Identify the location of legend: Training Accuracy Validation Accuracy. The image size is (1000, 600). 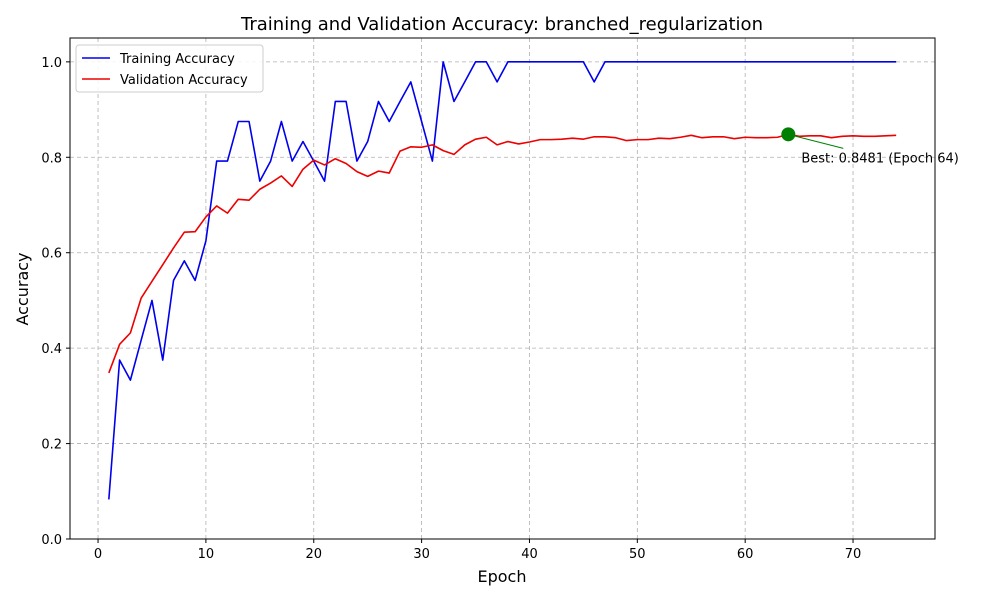
(169, 68).